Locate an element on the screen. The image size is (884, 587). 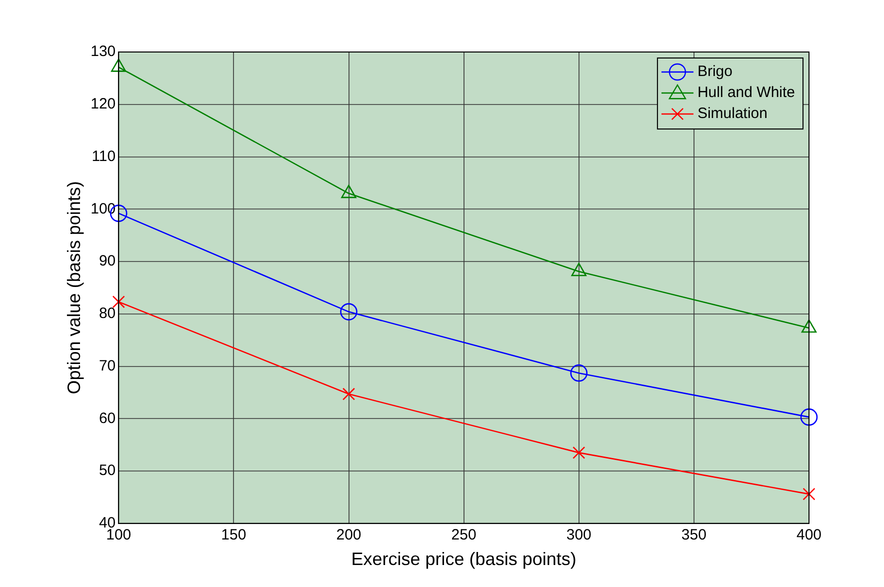
x-tick-label: 300 is located at coordinates (579, 535).